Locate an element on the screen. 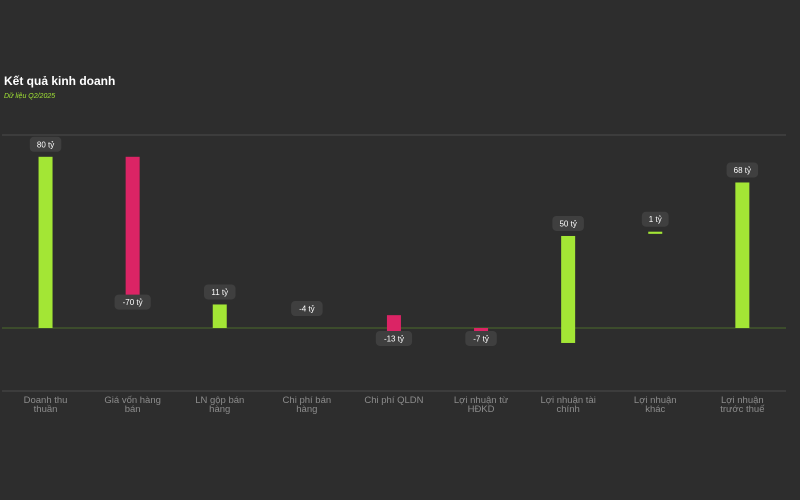 Image resolution: width=800 pixels, height=500 pixels. value-label: 11 tỷ is located at coordinates (220, 292).